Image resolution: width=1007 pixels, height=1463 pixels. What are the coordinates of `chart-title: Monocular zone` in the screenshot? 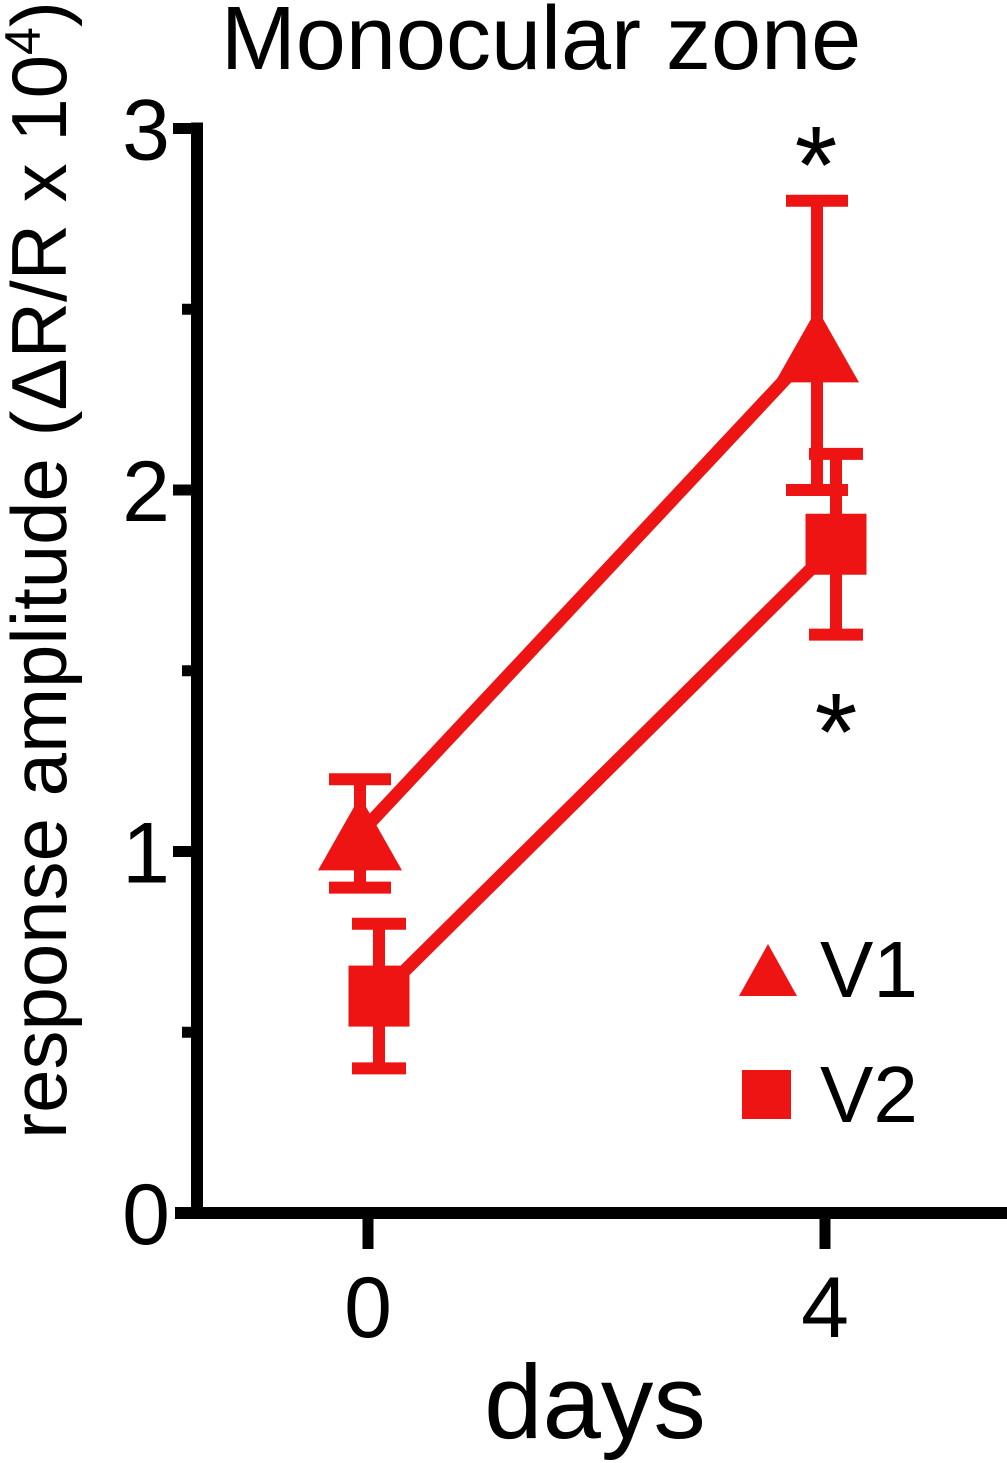 It's located at (541, 44).